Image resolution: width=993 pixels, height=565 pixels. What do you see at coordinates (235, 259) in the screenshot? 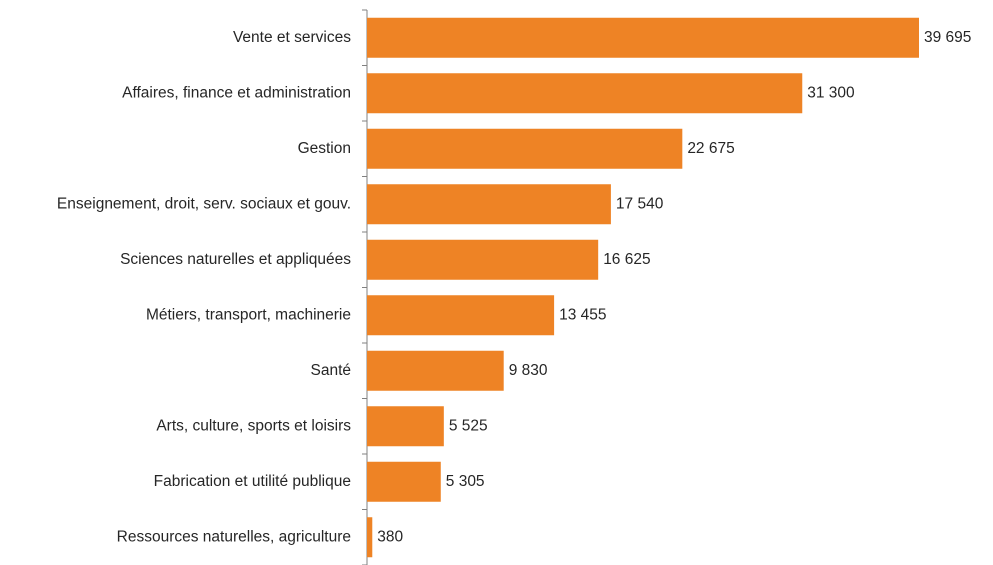
I see `category-label: Sciences naturelles et appliquées` at bounding box center [235, 259].